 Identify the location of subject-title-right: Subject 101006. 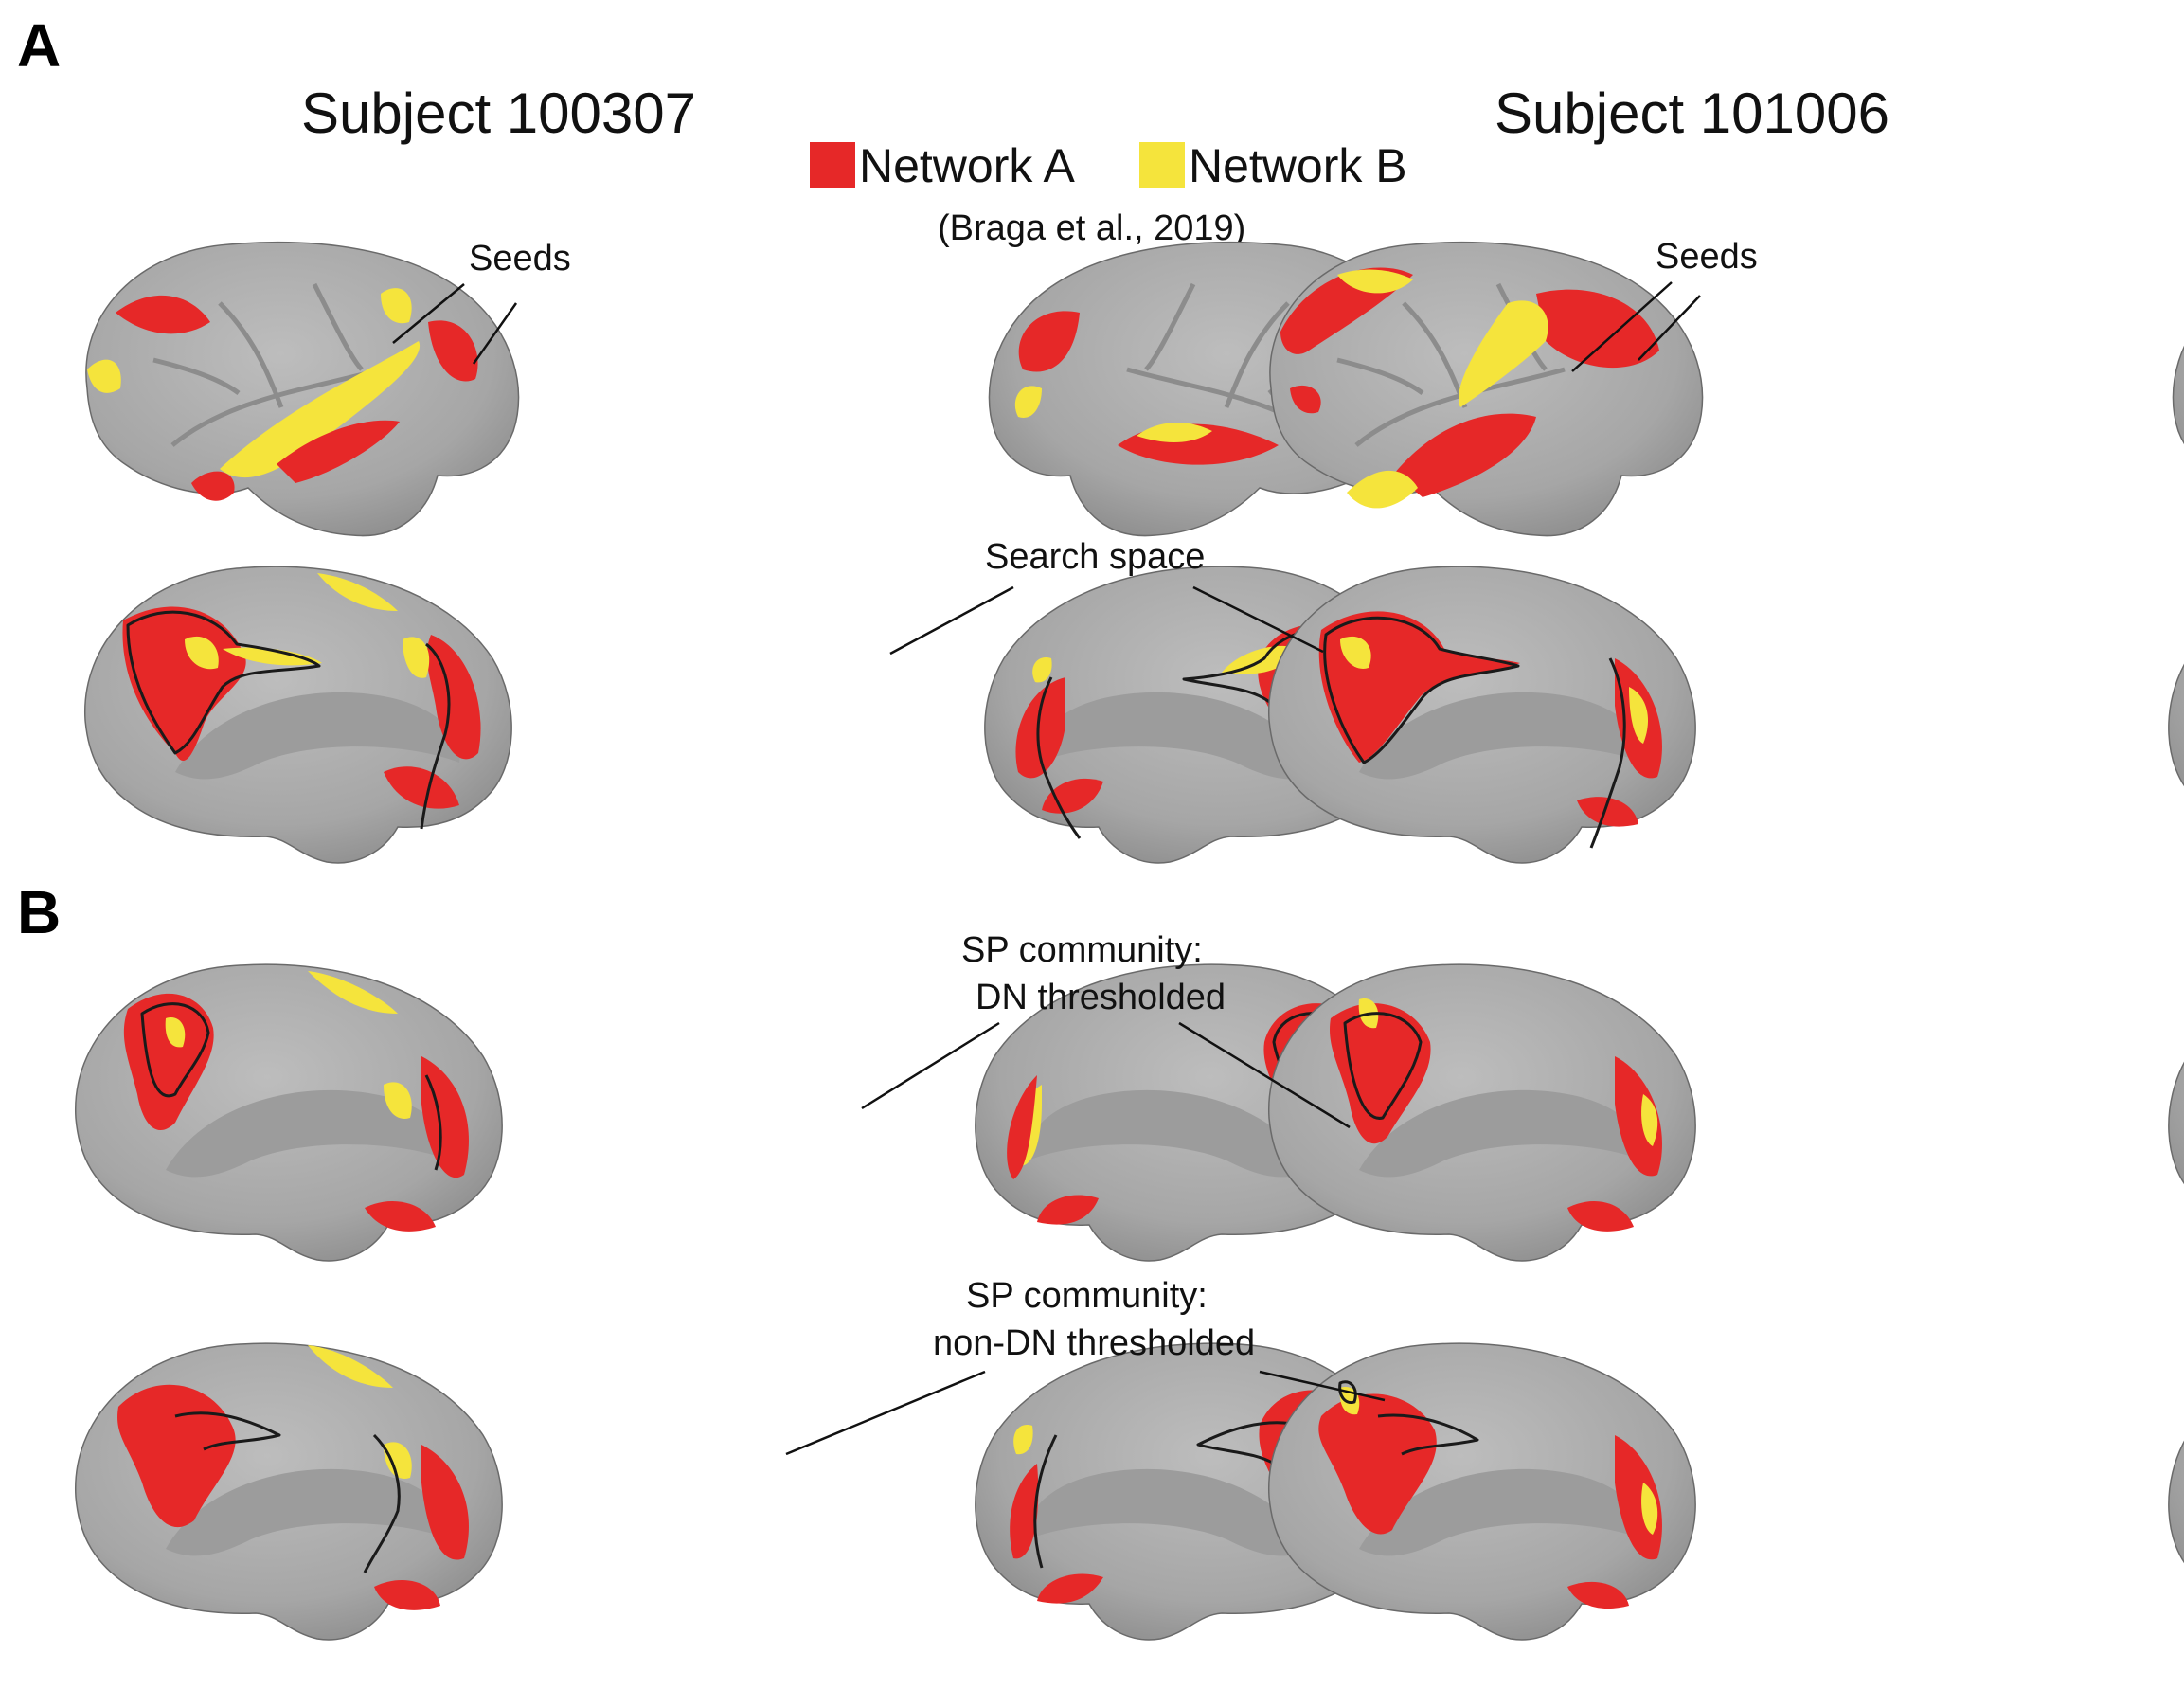
(1692, 113).